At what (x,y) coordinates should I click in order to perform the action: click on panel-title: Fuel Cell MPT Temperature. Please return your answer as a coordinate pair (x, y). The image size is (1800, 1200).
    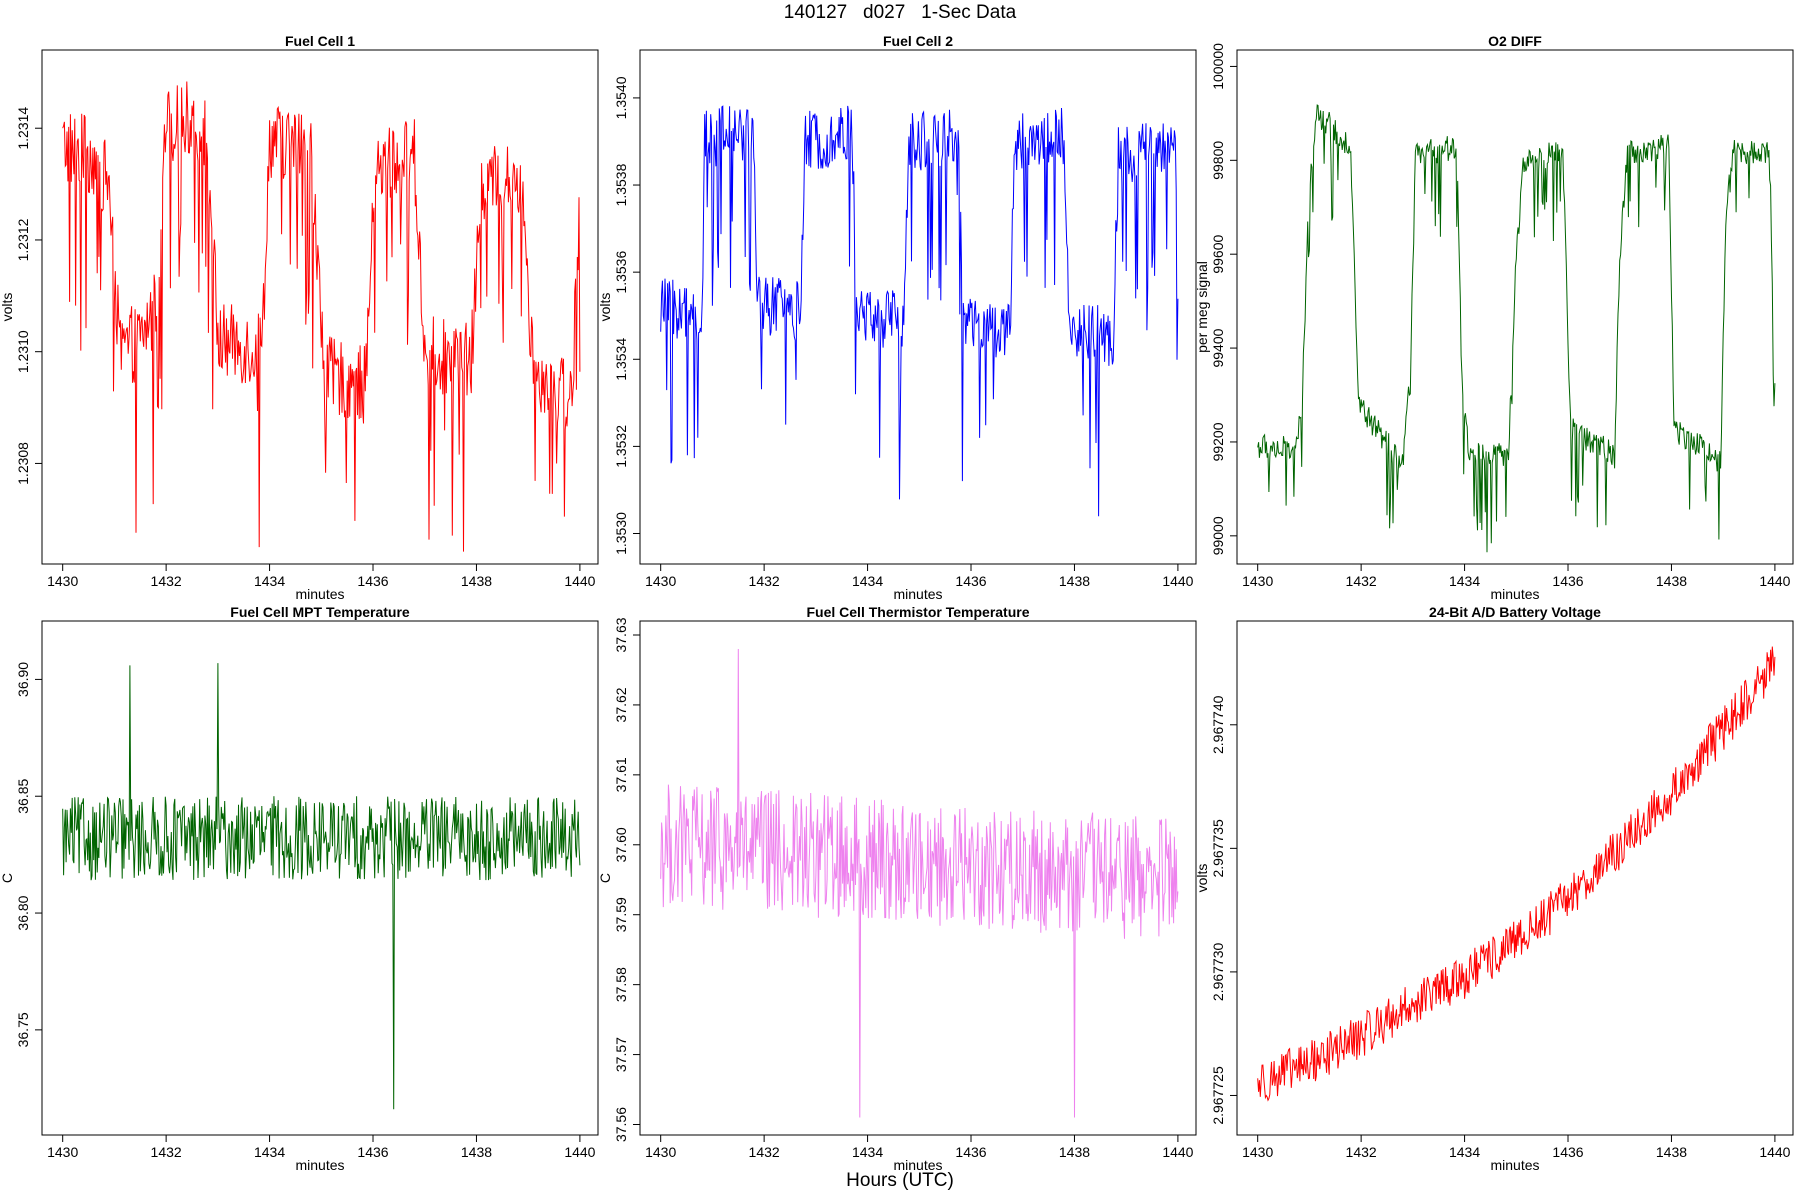
    Looking at the image, I should click on (320, 612).